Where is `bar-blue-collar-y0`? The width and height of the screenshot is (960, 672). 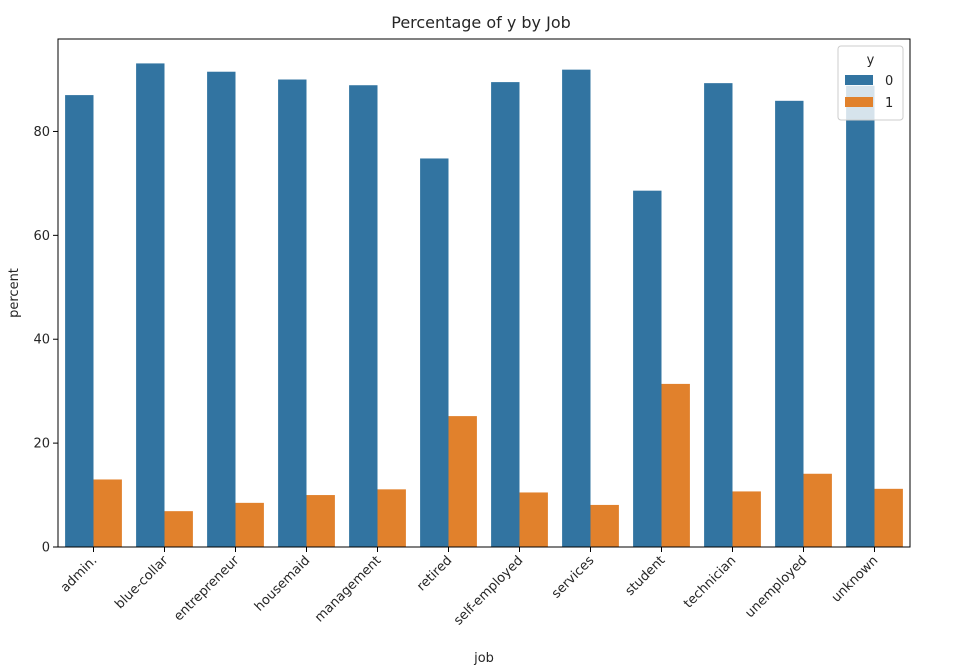
bar-blue-collar-y0 is located at coordinates (150, 305).